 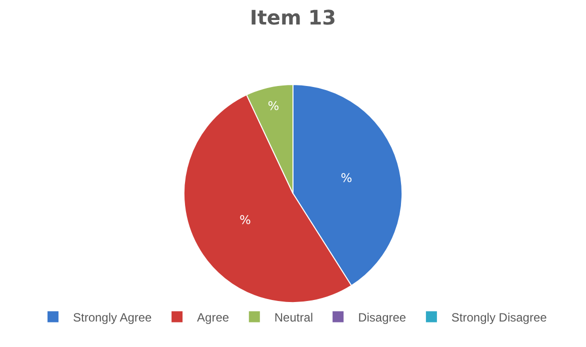 What do you see at coordinates (112, 317) in the screenshot?
I see `legend-label: Strongly Agree` at bounding box center [112, 317].